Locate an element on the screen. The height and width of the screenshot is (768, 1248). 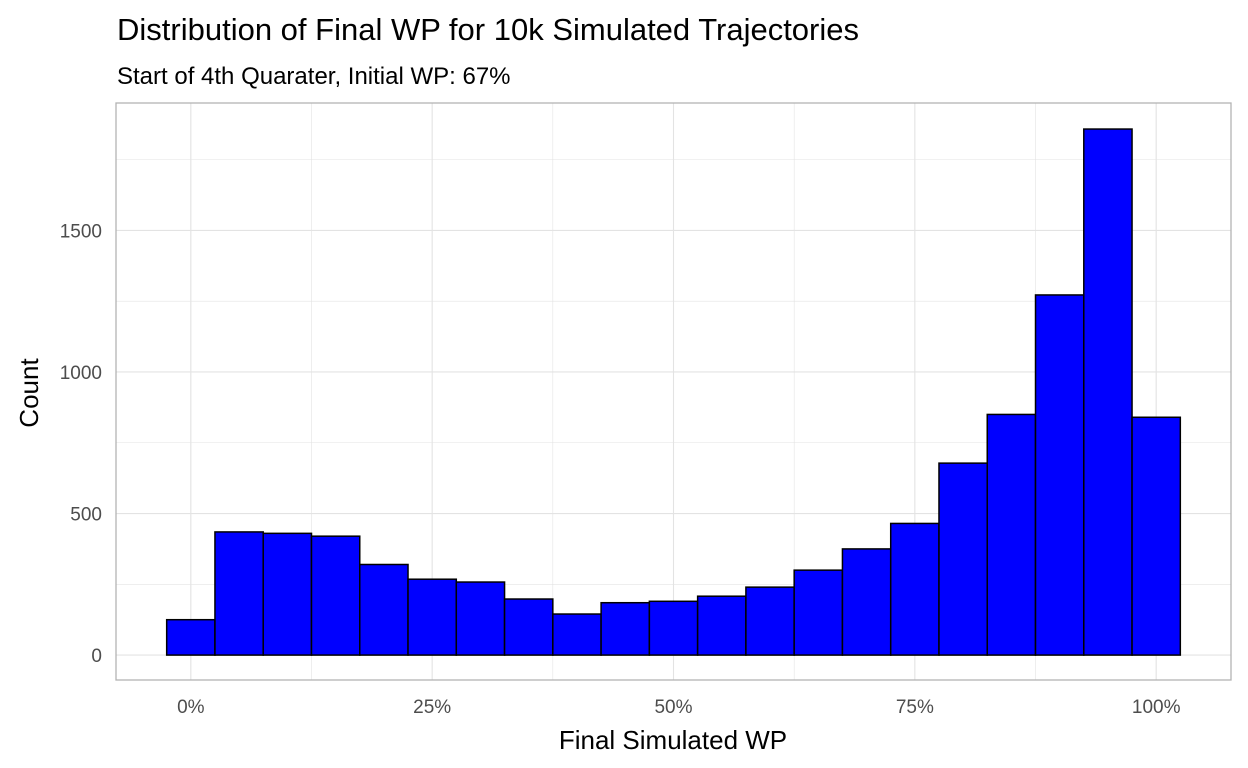
x-axis-ticks: 0% 25% 50% 75% 100% is located at coordinates (678, 707).